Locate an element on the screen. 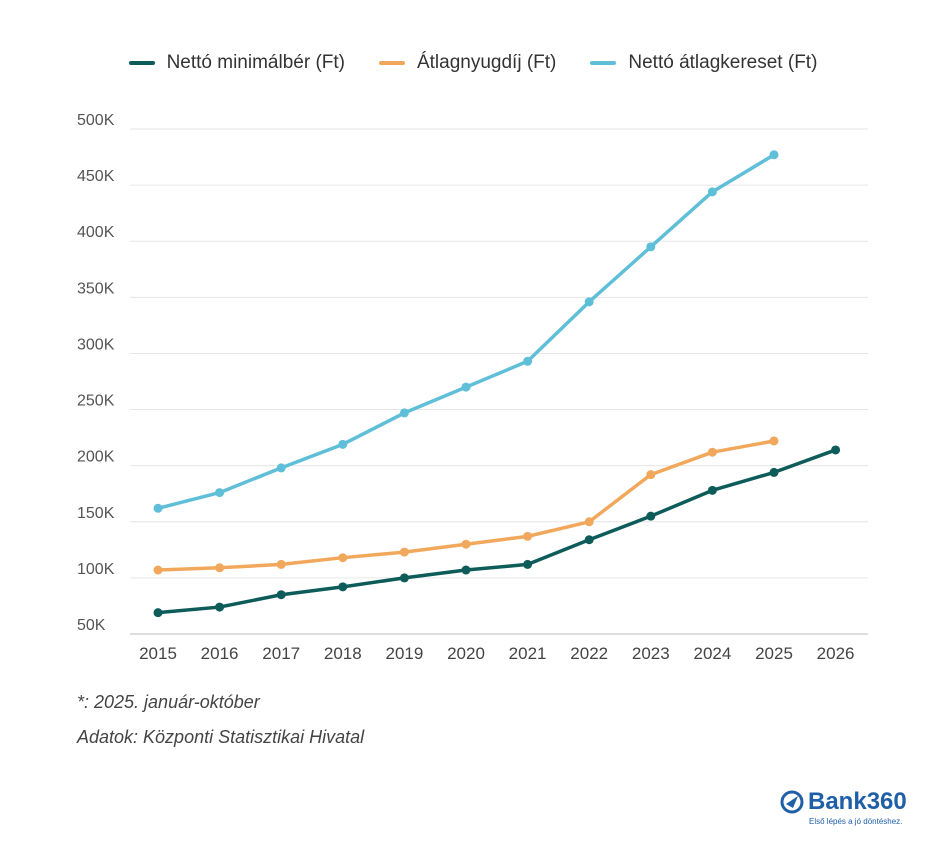 This screenshot has width=946, height=849. bank360-logo-icon is located at coordinates (792, 802).